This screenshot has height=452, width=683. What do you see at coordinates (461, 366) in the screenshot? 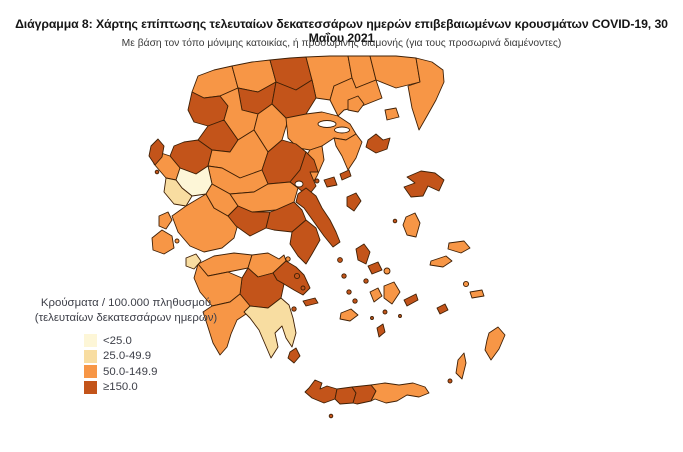
I see `island-karpathos` at bounding box center [461, 366].